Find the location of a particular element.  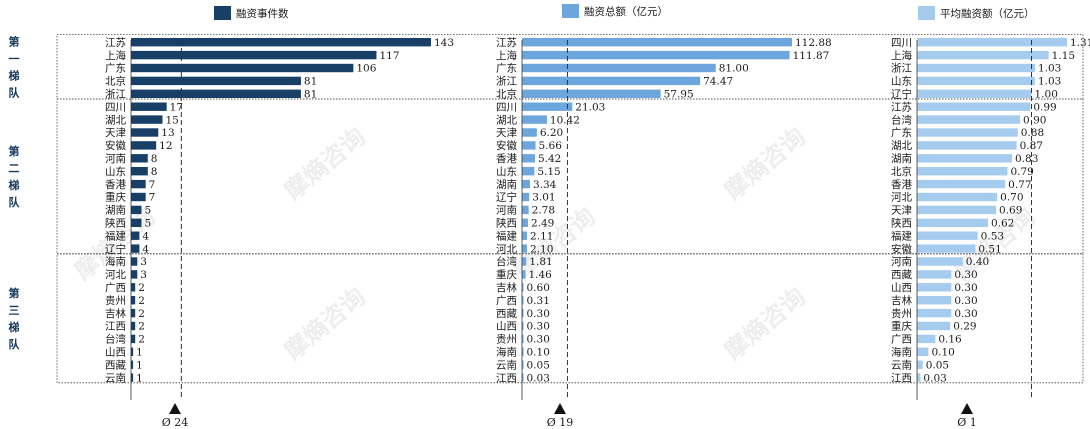

tier-label-char: 二 is located at coordinates (14, 168).